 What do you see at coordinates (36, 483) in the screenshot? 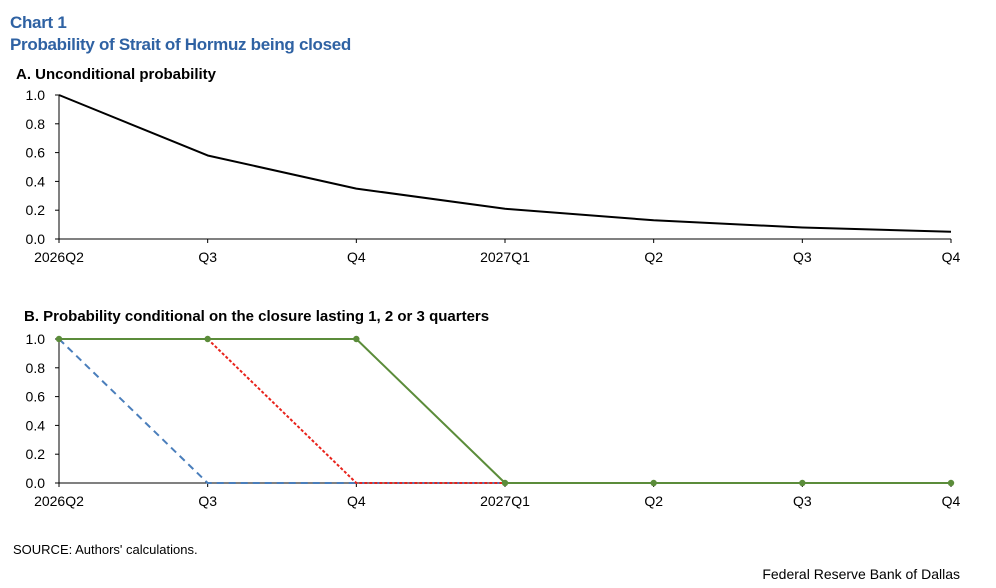
I see `panel-b-y-tick-label: 0.0` at bounding box center [36, 483].